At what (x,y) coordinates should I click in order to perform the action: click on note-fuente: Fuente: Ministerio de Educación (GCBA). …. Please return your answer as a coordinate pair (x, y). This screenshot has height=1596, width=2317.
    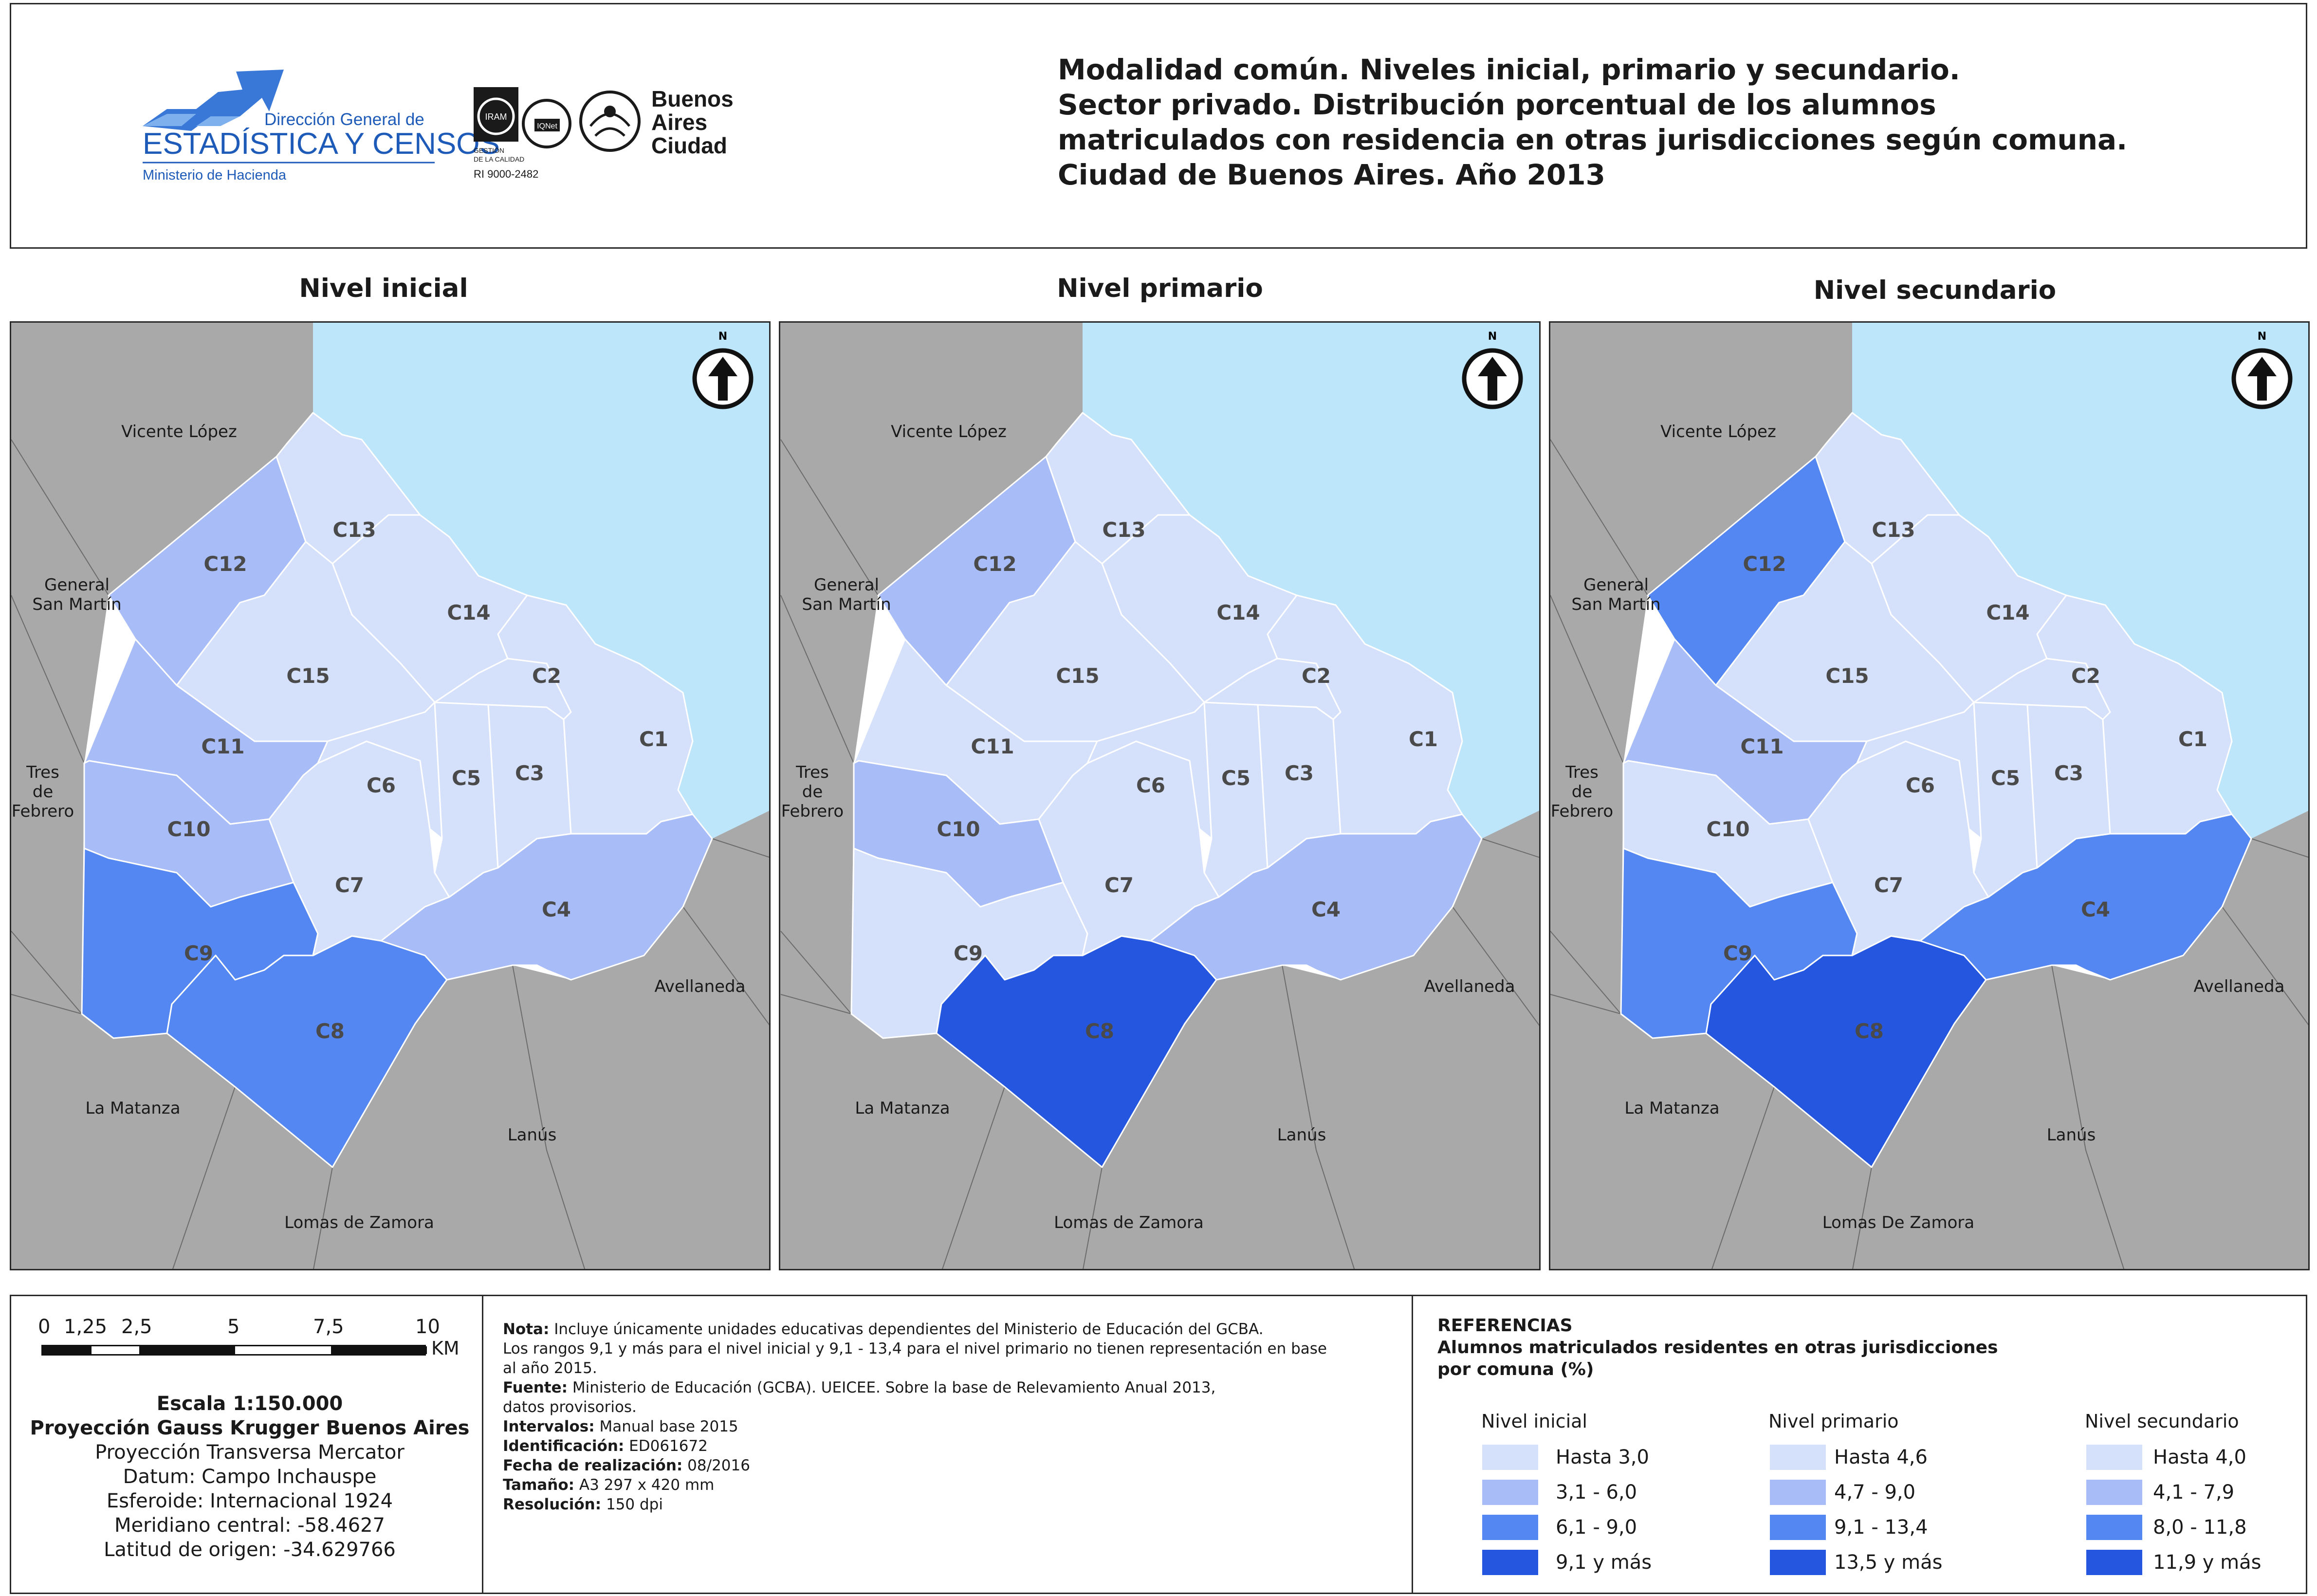
    Looking at the image, I should click on (860, 1387).